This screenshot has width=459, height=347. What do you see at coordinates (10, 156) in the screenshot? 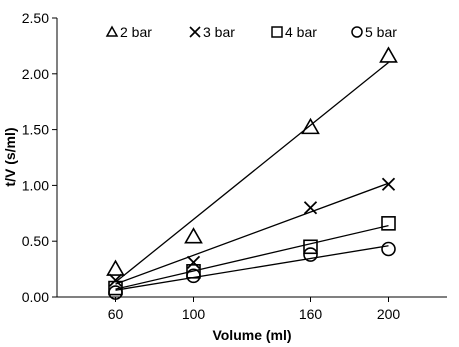
I see `y-axis-title: t/V (s/ml)` at bounding box center [10, 156].